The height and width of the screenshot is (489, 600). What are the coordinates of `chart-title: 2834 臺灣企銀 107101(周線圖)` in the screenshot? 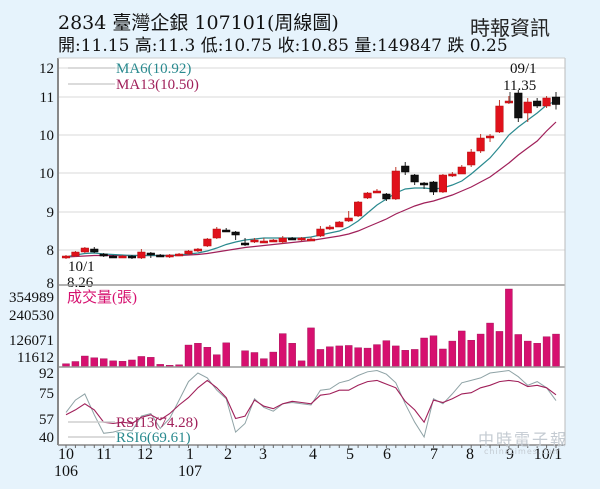 It's located at (198, 23).